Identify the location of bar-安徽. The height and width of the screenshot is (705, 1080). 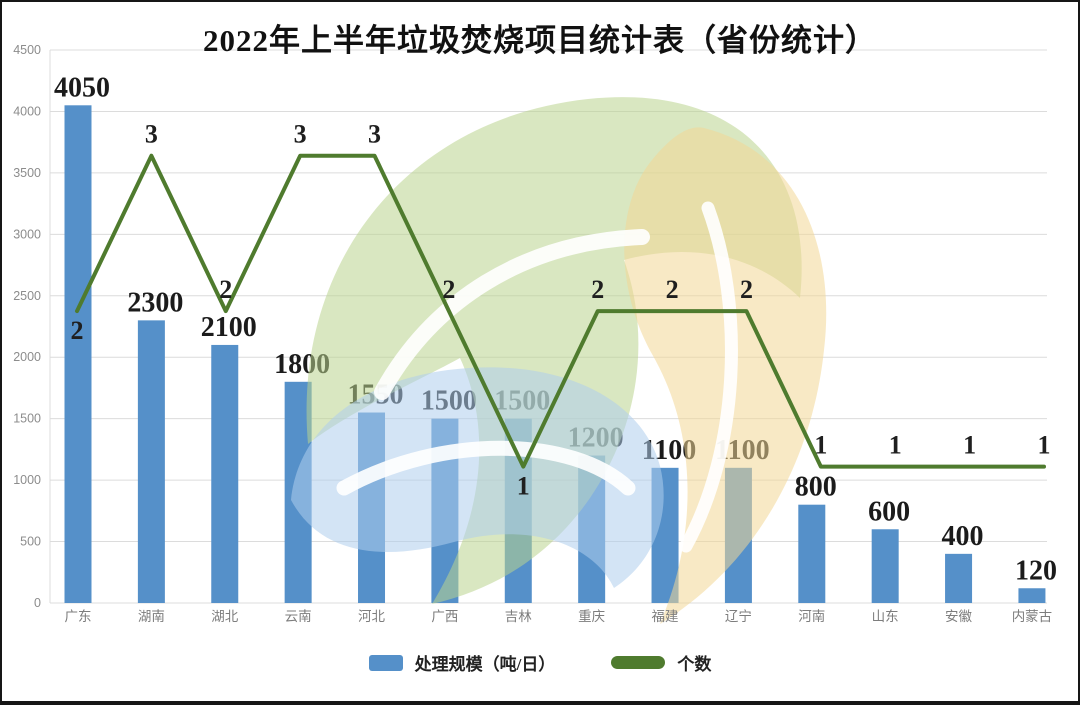
(959, 578).